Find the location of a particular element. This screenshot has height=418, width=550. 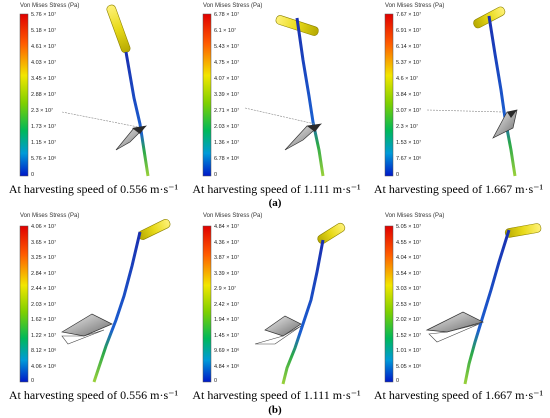

tick-label: 3.87 × 10⁷ is located at coordinates (227, 258).